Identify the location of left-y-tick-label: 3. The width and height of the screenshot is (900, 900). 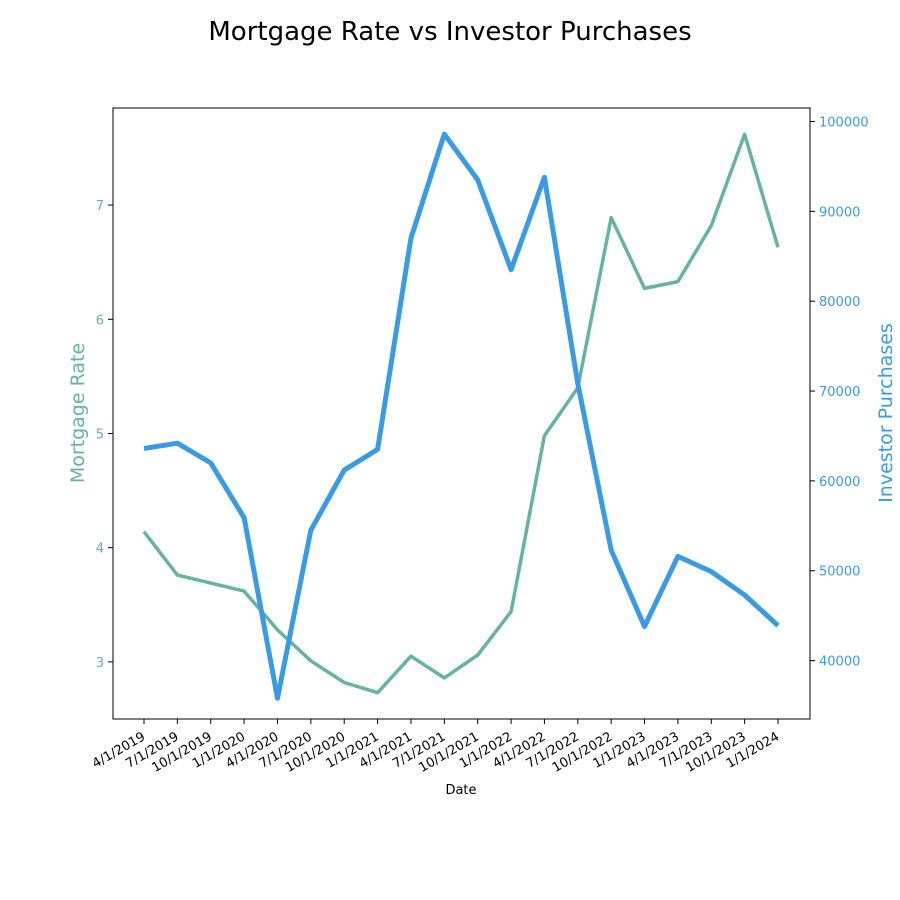
(100, 663).